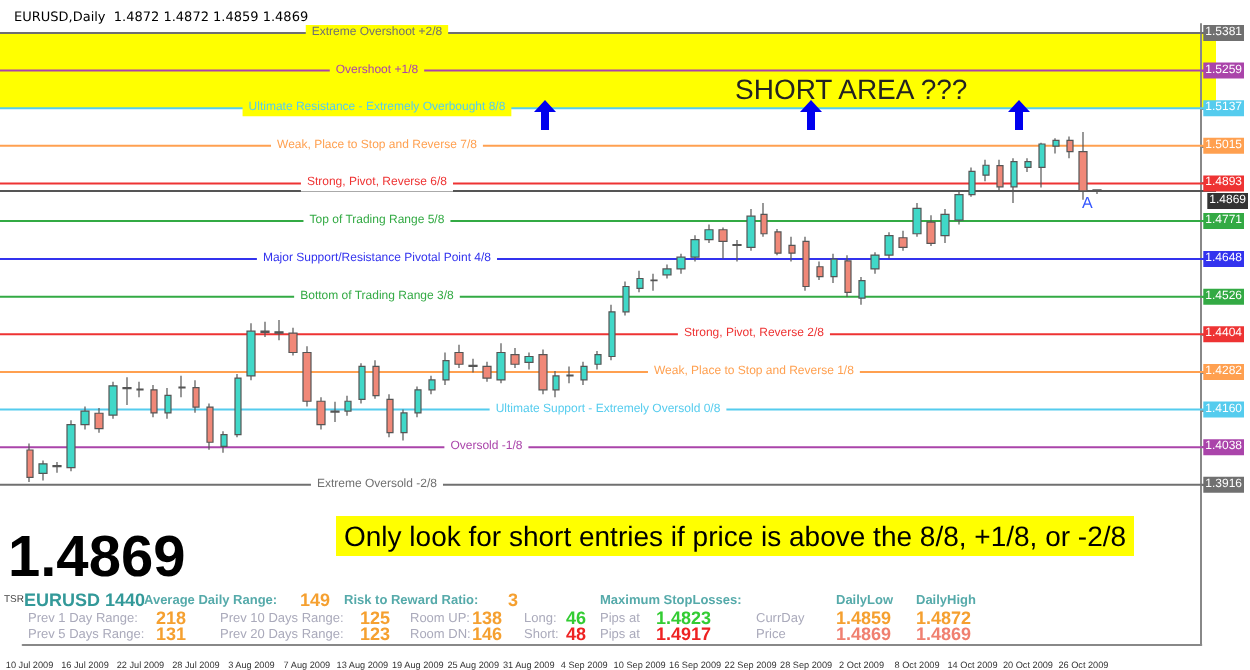 This screenshot has width=1250, height=670. Describe the element at coordinates (513, 600) in the screenshot. I see `annotation: 3` at that location.